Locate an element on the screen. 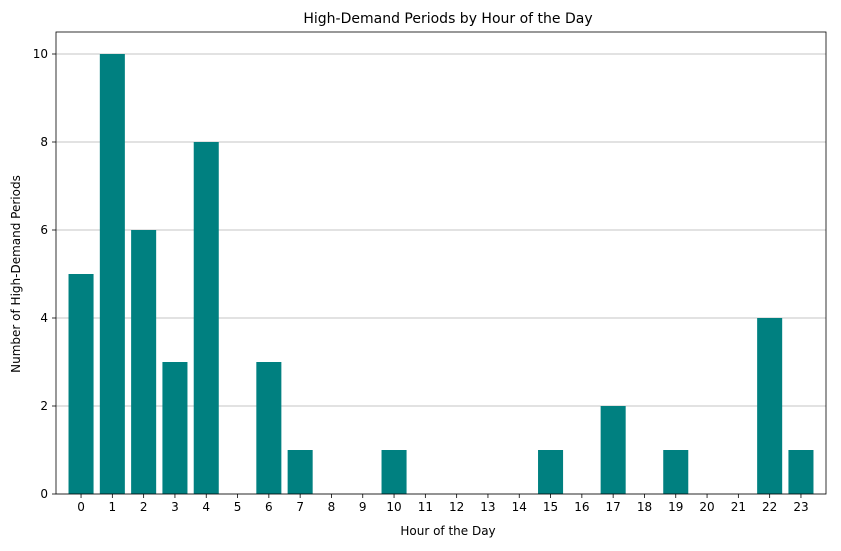 This screenshot has height=551, width=841. x-tick-label: 22 is located at coordinates (769, 507).